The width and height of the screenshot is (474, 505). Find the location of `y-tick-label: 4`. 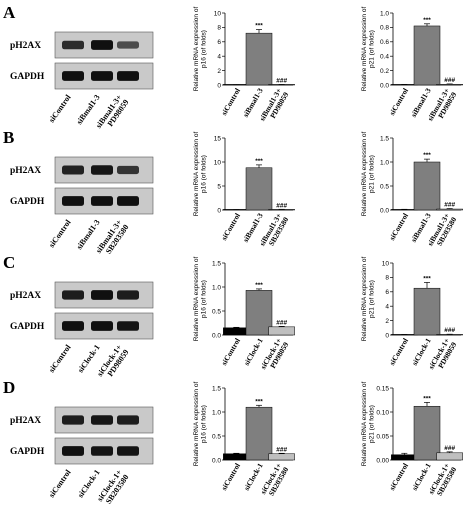

y-tick-label: 4 is located at coordinates (219, 57).